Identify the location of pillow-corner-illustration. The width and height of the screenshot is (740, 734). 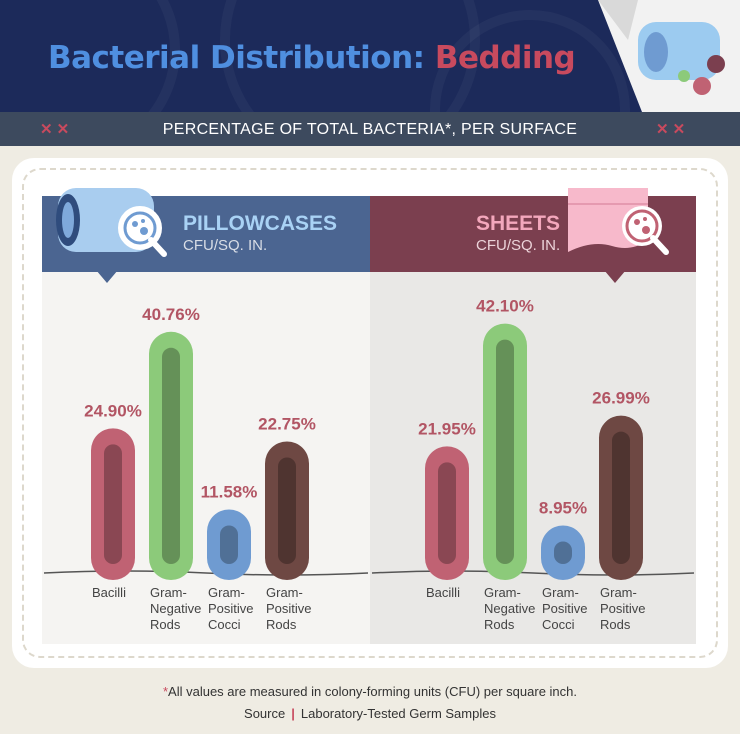
(669, 56).